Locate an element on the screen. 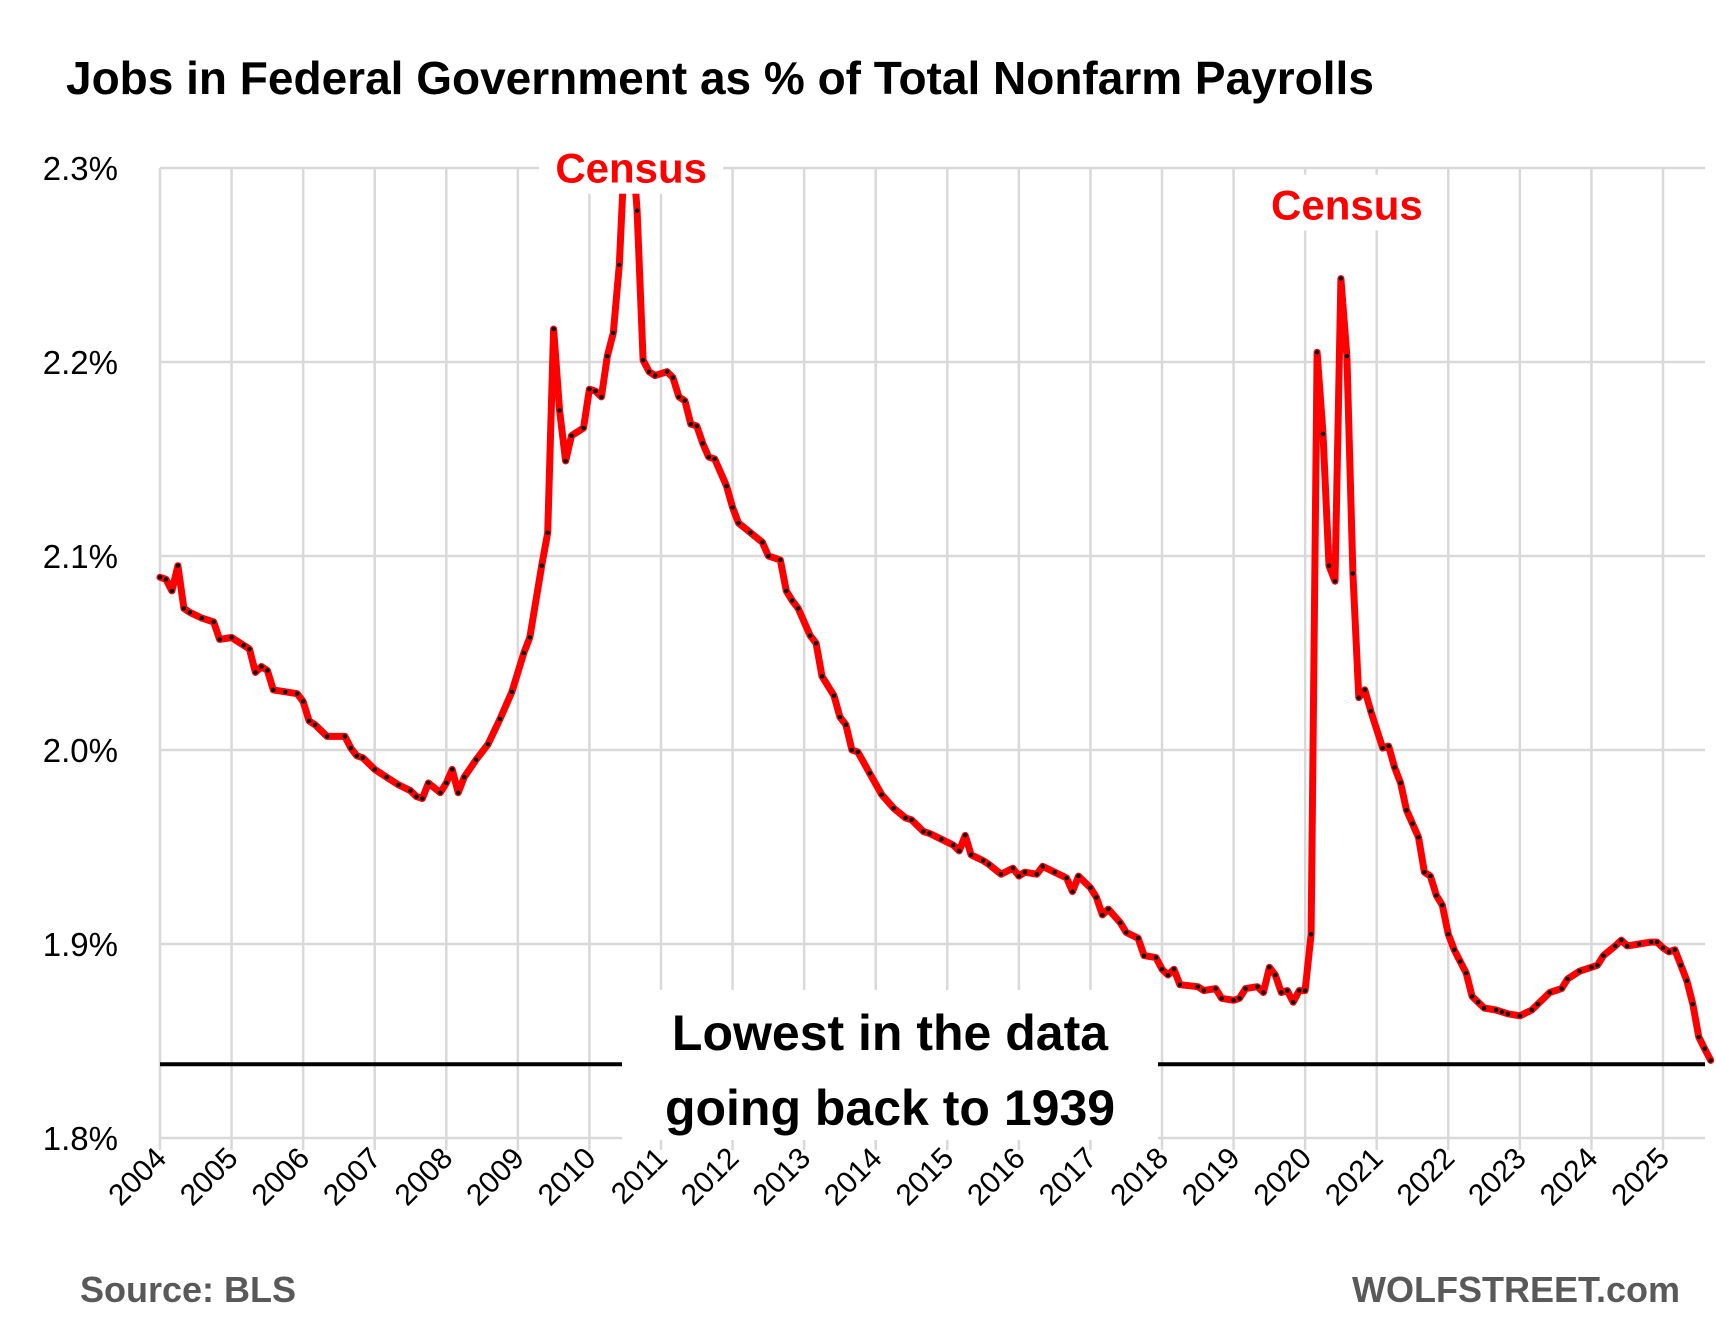  y-tick-label: 1.8% is located at coordinates (80, 1138).